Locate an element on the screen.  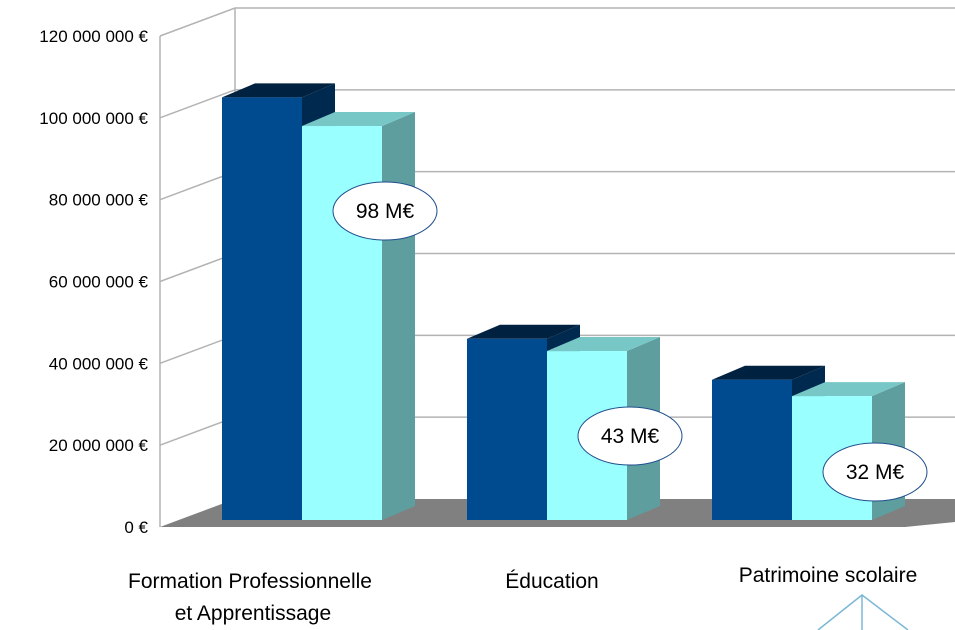
category-label-line: Patrimoine scolaire is located at coordinates (828, 575).